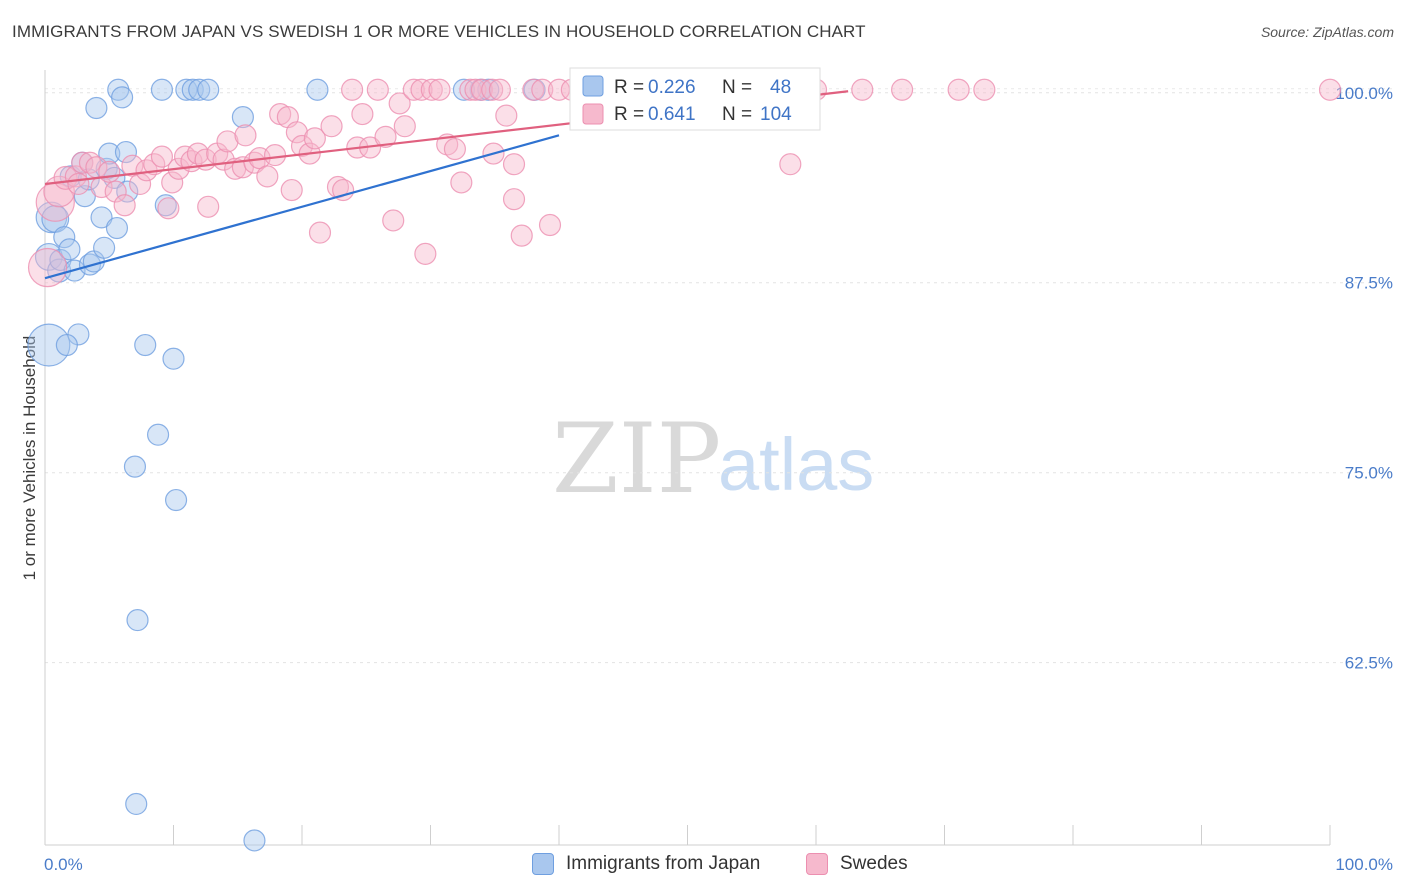 The image size is (1406, 892). What do you see at coordinates (29, 458) in the screenshot?
I see `y-axis-label: 1 or more Vehicles in Household` at bounding box center [29, 458].